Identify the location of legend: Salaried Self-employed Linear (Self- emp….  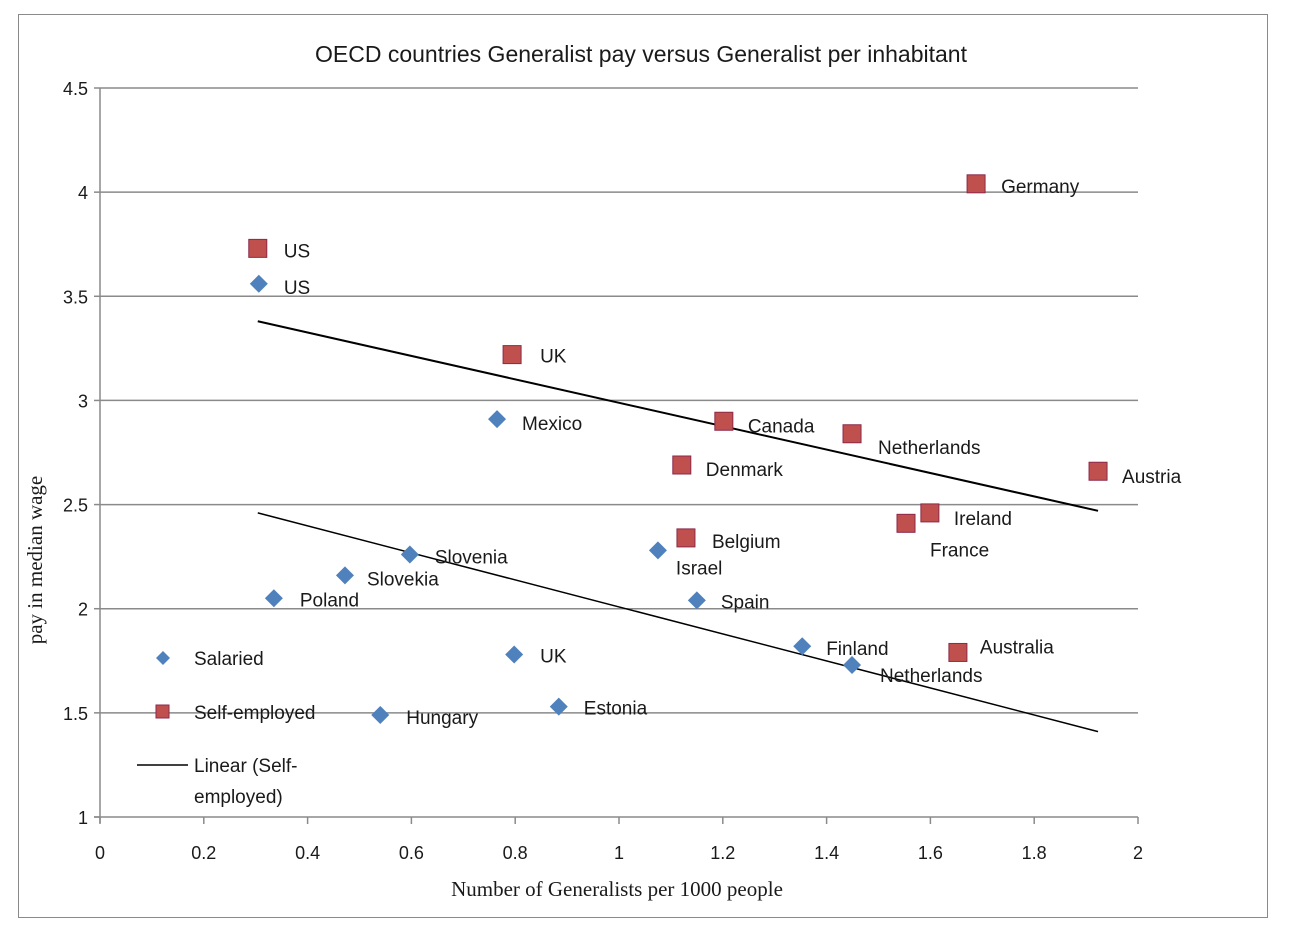
(226, 728).